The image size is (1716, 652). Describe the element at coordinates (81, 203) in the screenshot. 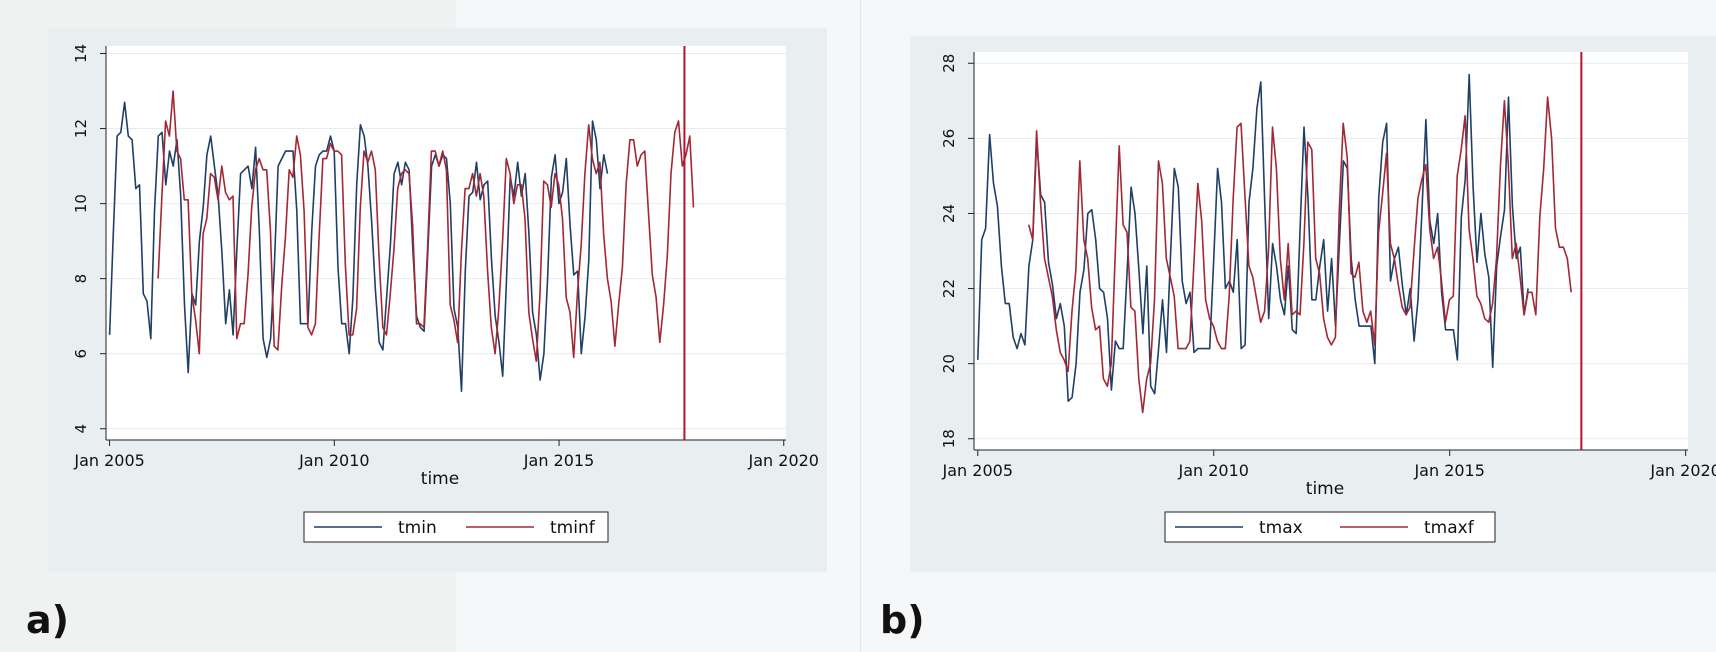

I see `y-tick-label: 10` at that location.